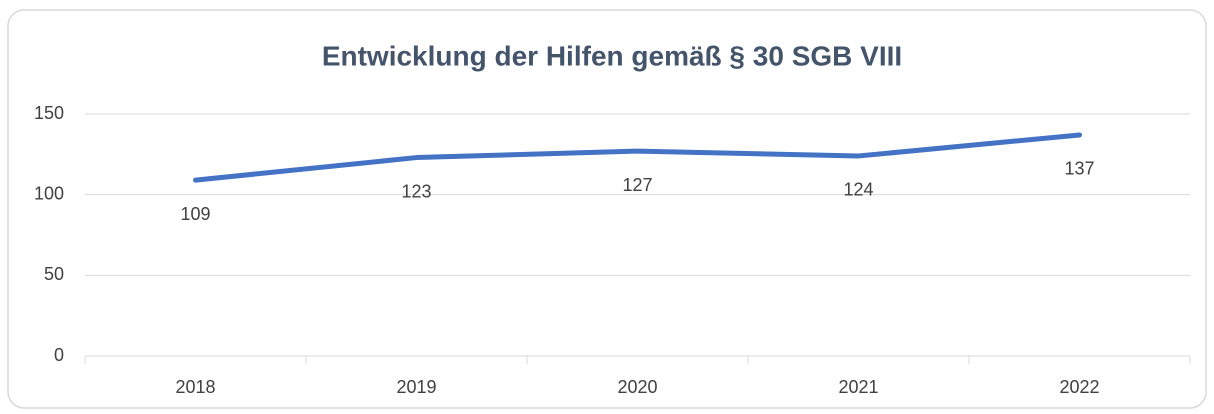 Image resolution: width=1214 pixels, height=414 pixels. I want to click on y-tick-label: 50, so click(54, 274).